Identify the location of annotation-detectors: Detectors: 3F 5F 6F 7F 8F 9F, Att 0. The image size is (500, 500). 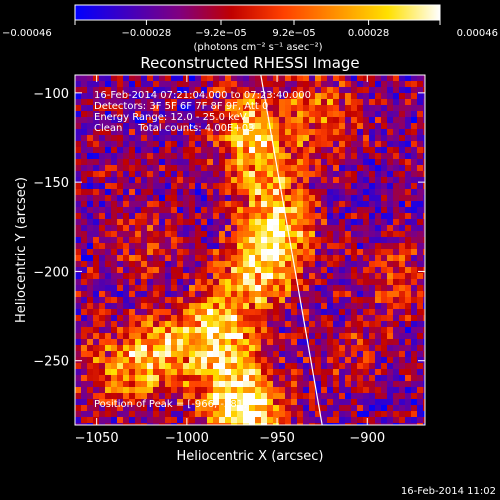
(181, 106).